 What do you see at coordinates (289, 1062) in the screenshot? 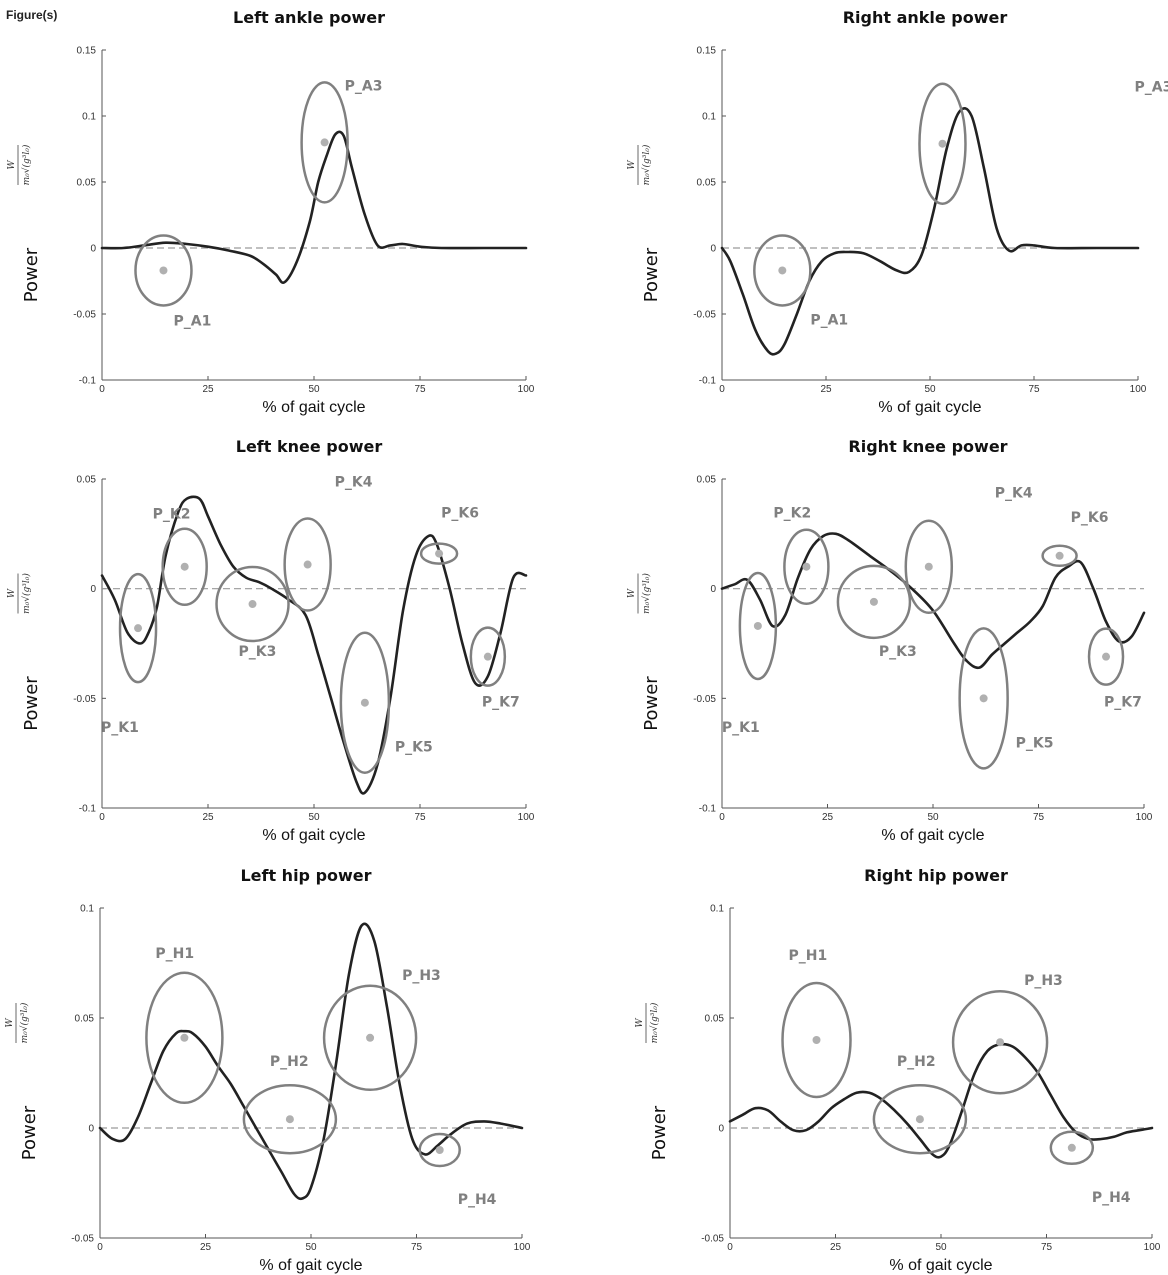
I see `p-h2-label: P_H2` at bounding box center [289, 1062].